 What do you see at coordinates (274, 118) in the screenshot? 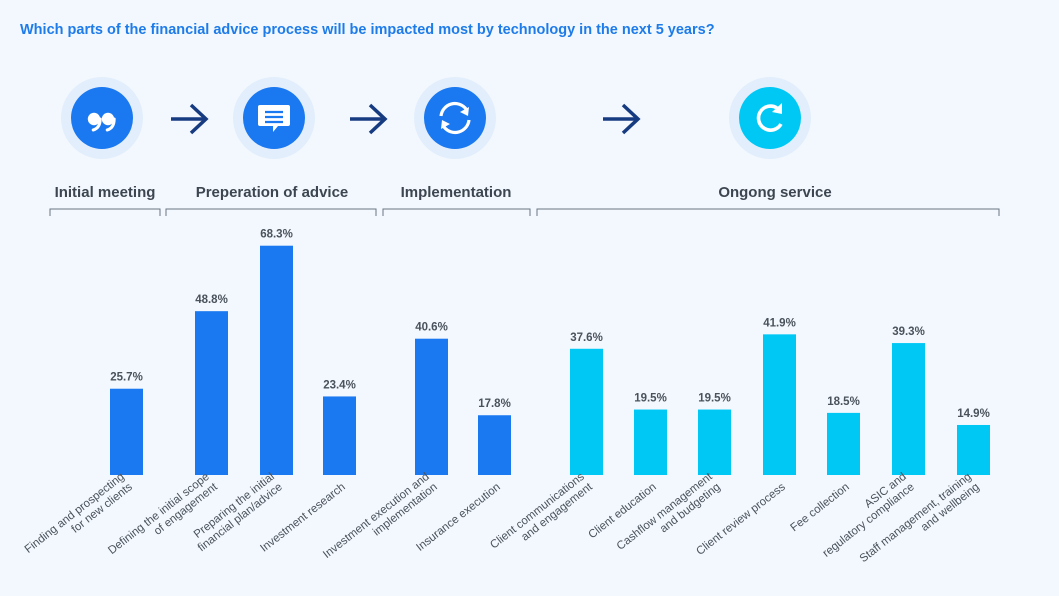
I see `chat-document-icon` at bounding box center [274, 118].